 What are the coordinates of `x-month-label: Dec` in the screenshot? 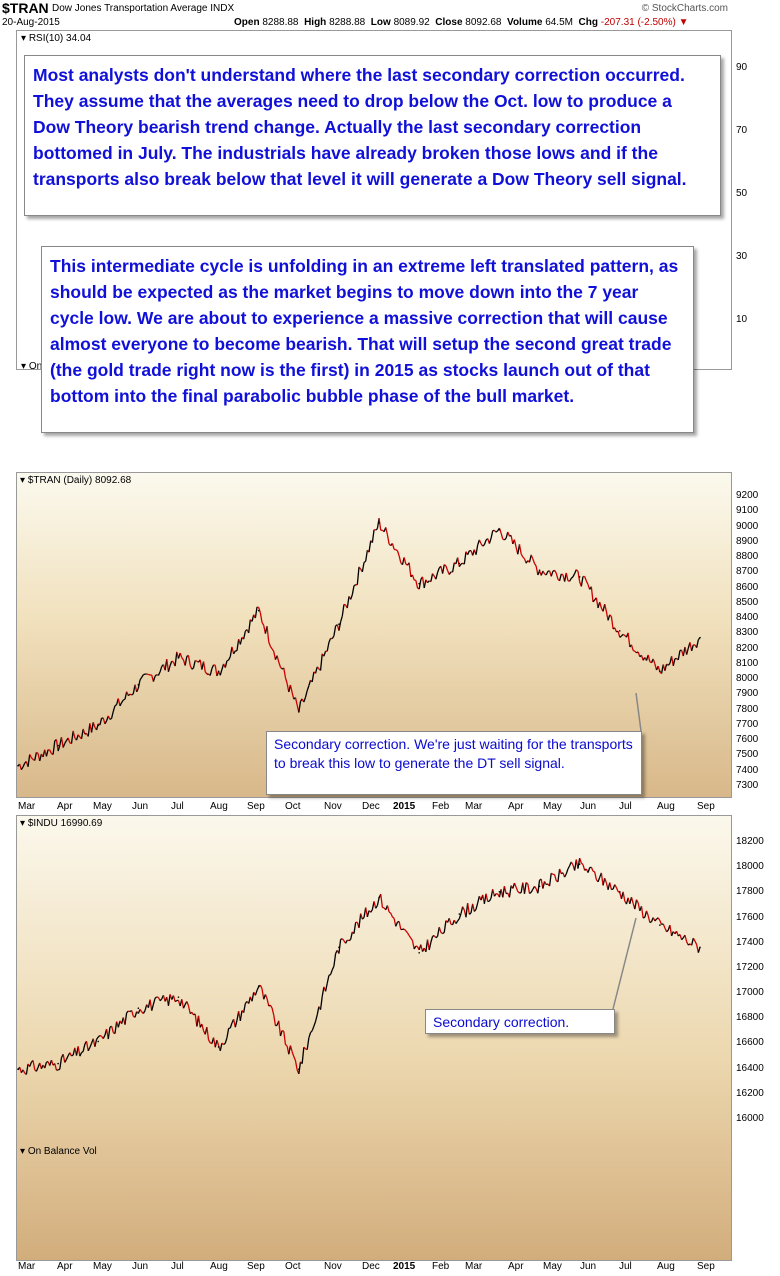 It's located at (371, 806).